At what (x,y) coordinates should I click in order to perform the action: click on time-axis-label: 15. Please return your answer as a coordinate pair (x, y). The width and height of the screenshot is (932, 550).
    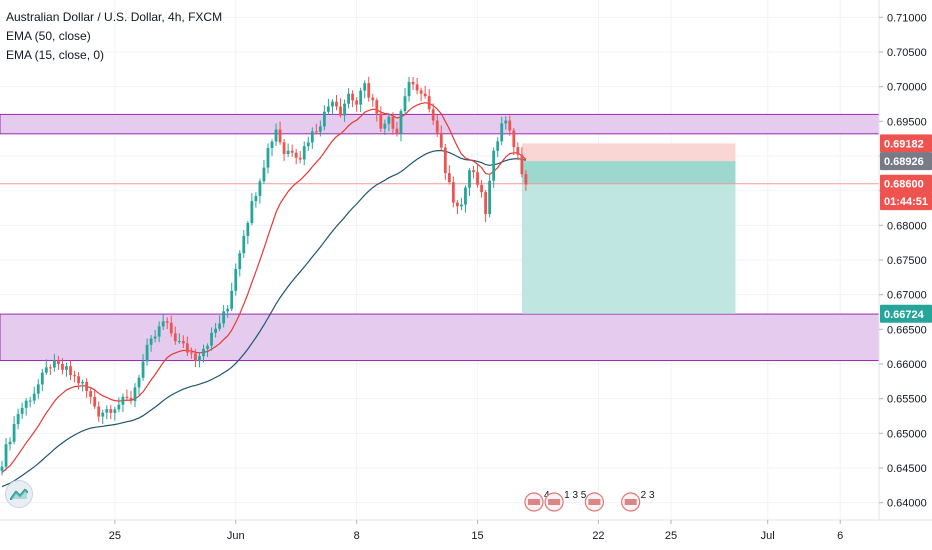
    Looking at the image, I should click on (477, 536).